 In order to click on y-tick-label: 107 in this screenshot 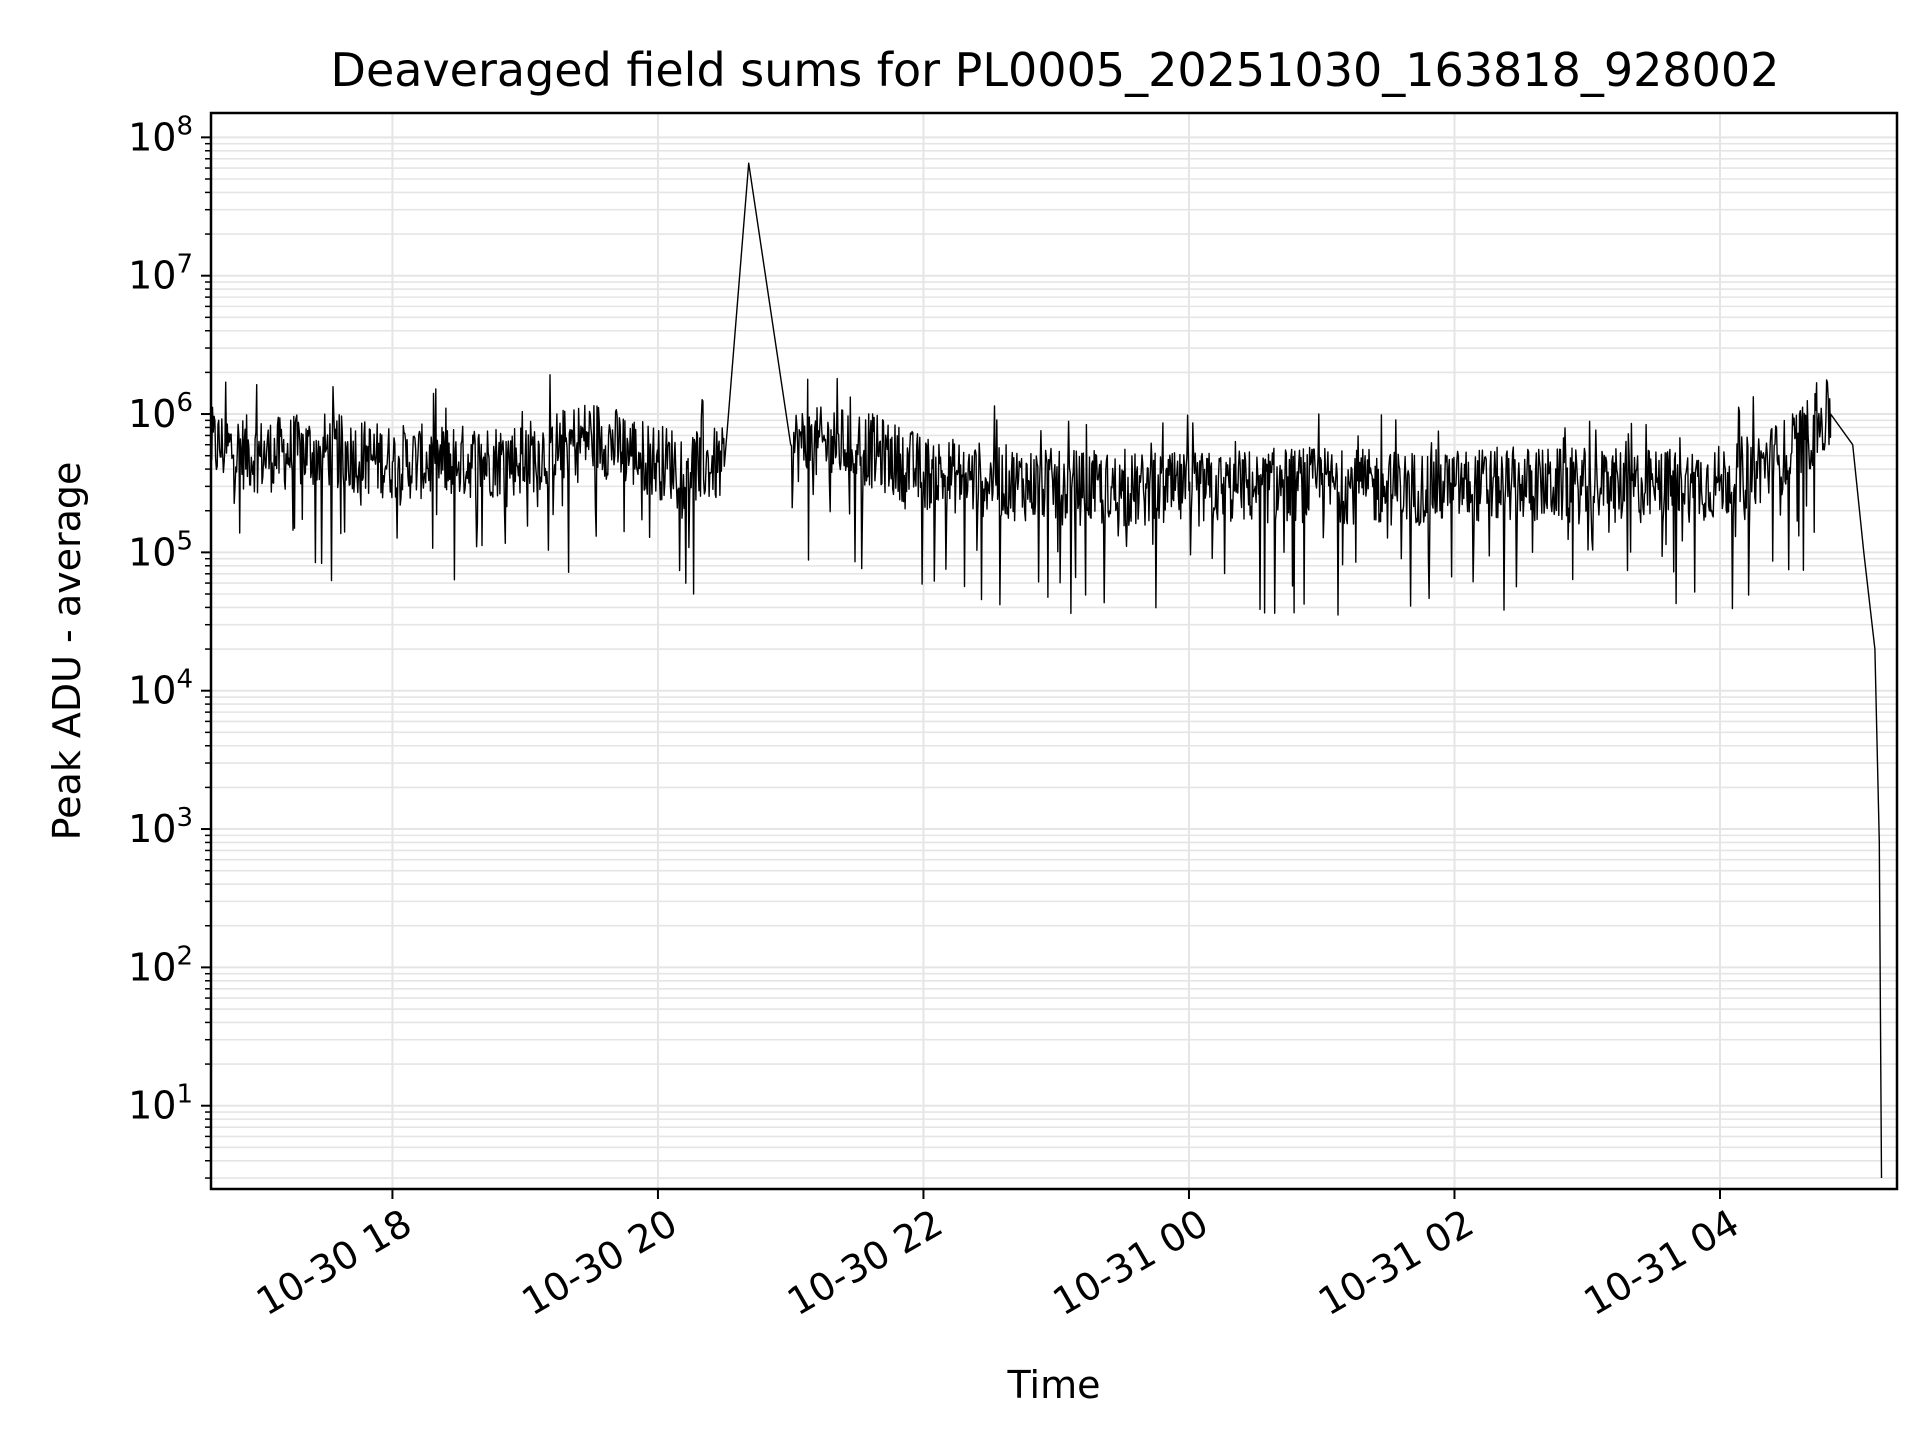, I will do `click(160, 274)`.